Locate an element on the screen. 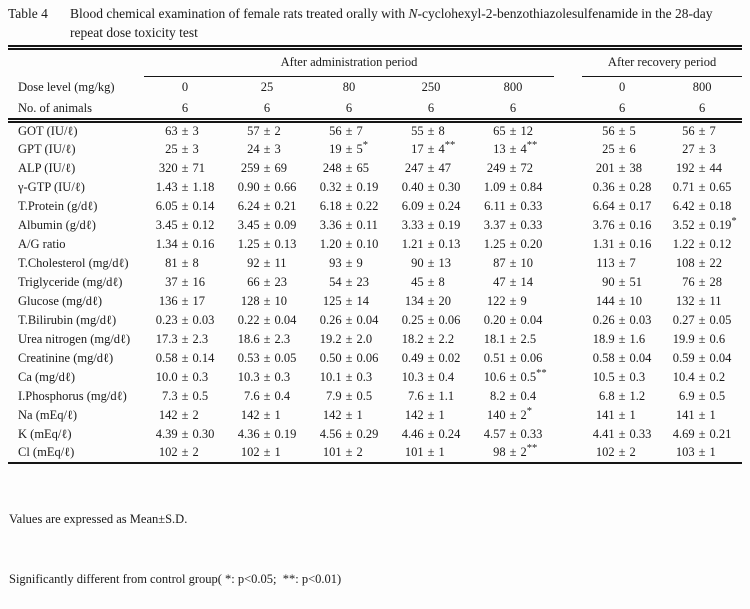 Image resolution: width=750 pixels, height=609 pixels. row-label: T.Bilirubin (mg/dℓ) is located at coordinates (67, 319).